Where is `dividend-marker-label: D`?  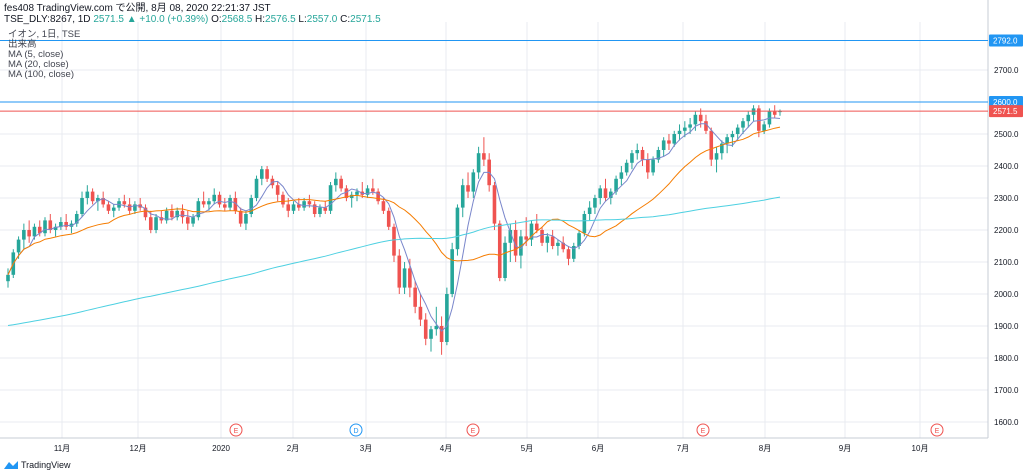
dividend-marker-label: D is located at coordinates (355, 431).